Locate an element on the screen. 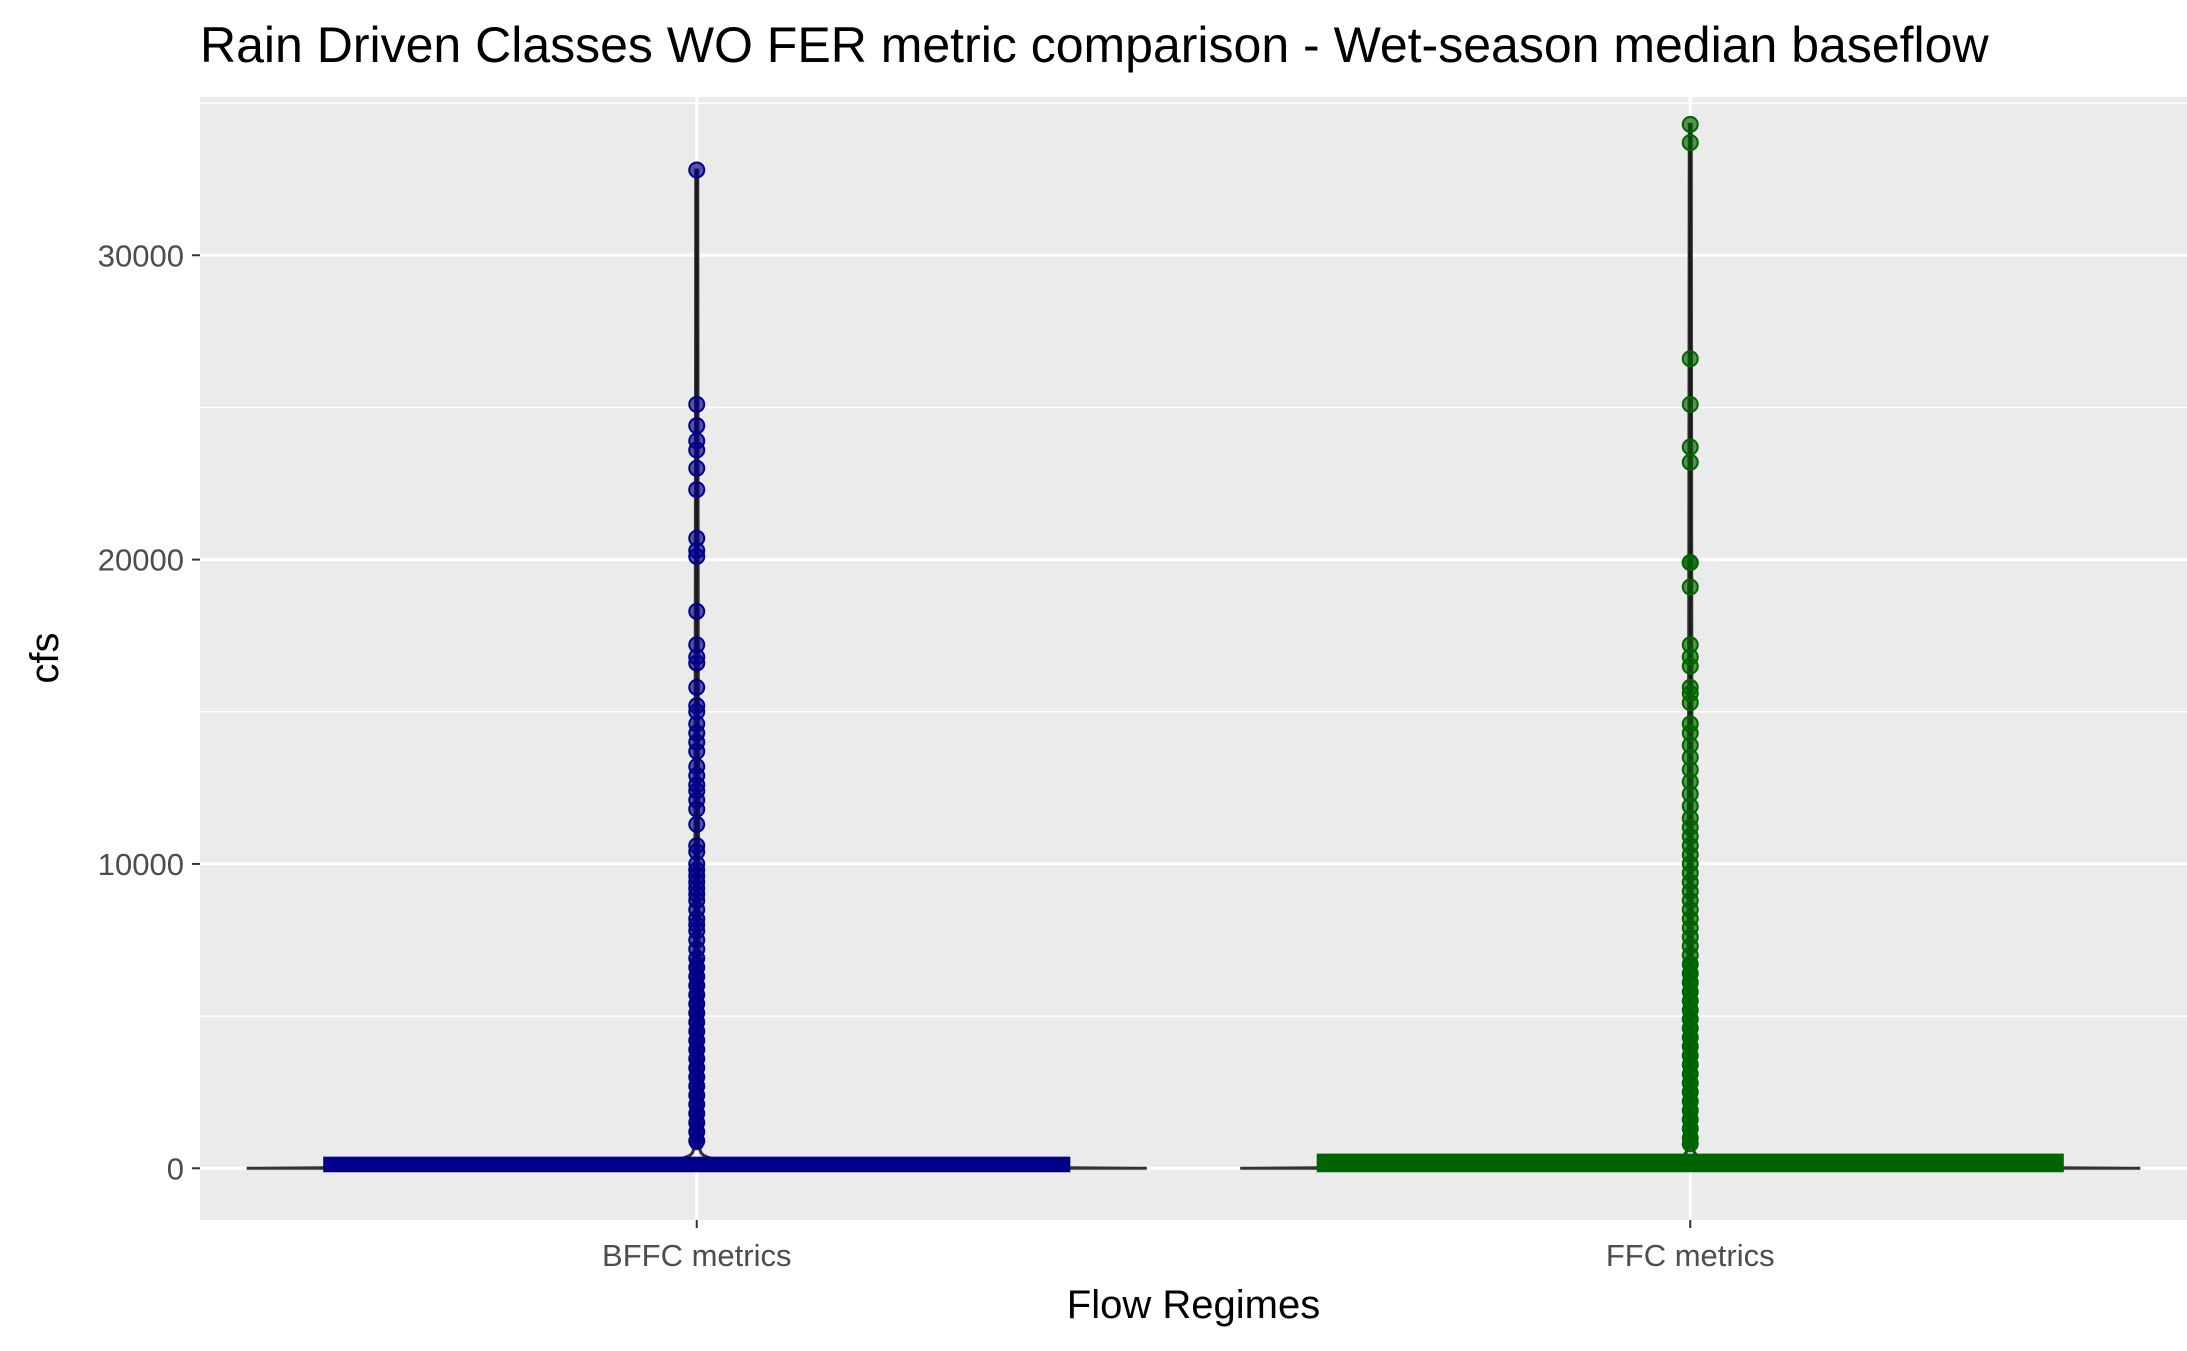 Image resolution: width=2187 pixels, height=1351 pixels. y-axis: 0 10000 20000 30000 is located at coordinates (149, 712).